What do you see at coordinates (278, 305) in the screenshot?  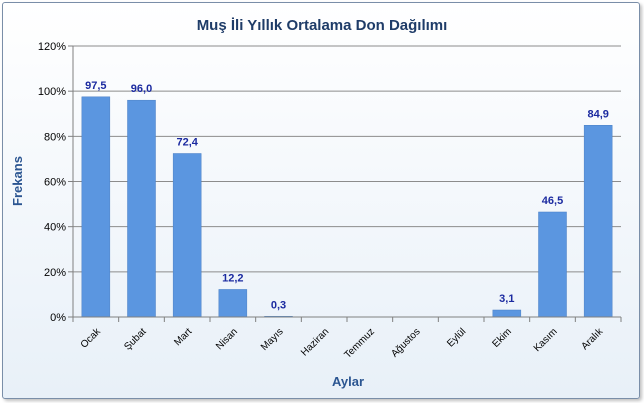 I see `data-label: 0,3` at bounding box center [278, 305].